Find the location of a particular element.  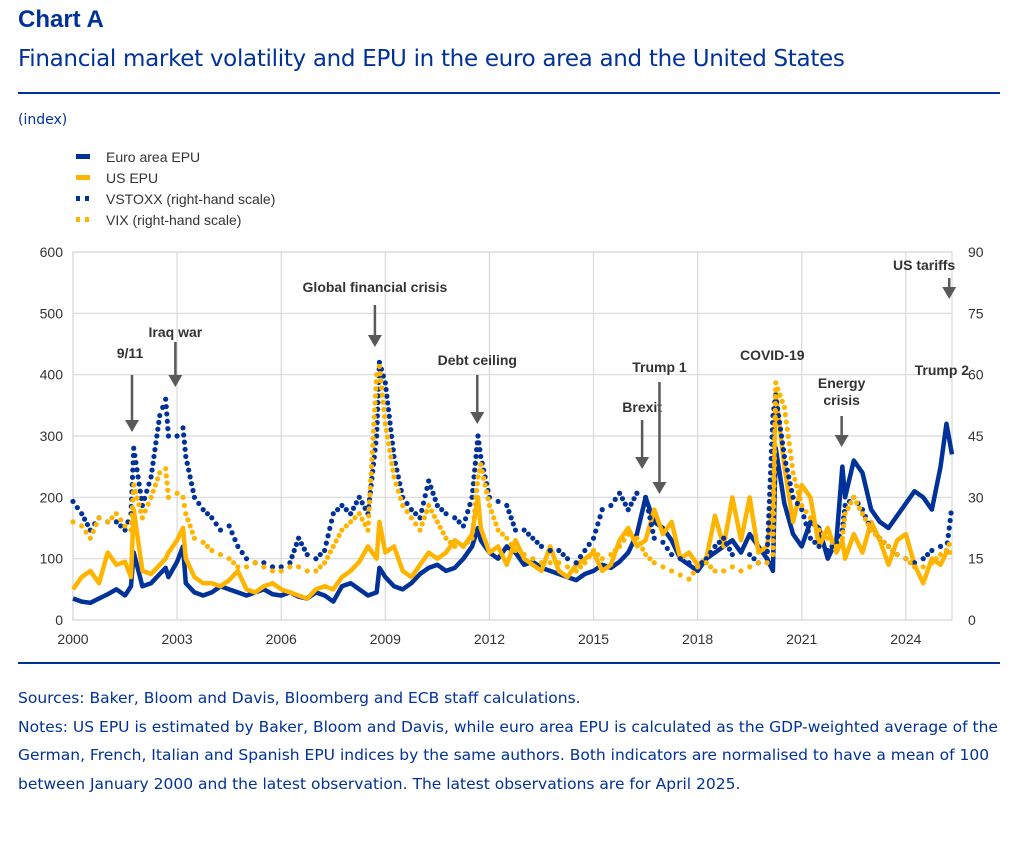

annotation-label: Energy is located at coordinates (842, 383).